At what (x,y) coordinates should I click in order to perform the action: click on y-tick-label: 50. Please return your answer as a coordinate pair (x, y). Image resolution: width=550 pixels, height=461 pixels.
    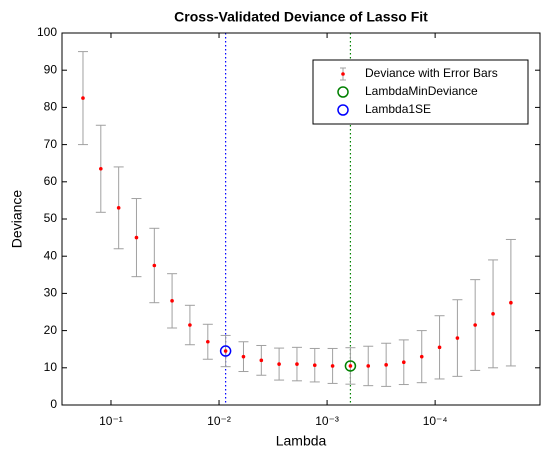
    Looking at the image, I should click on (51, 218).